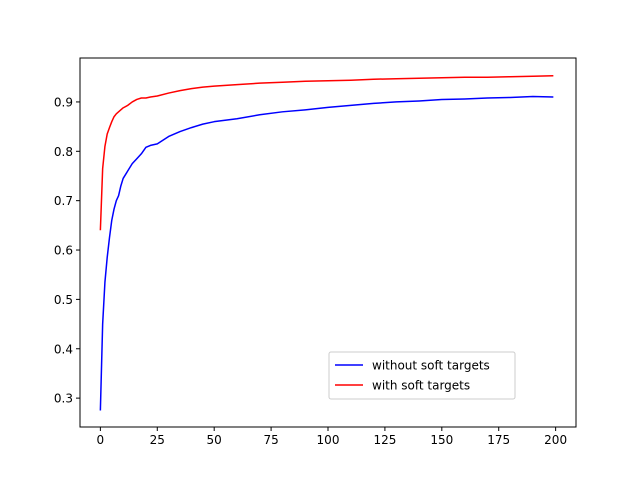 The height and width of the screenshot is (480, 640). I want to click on x-tick-label: 150, so click(441, 440).